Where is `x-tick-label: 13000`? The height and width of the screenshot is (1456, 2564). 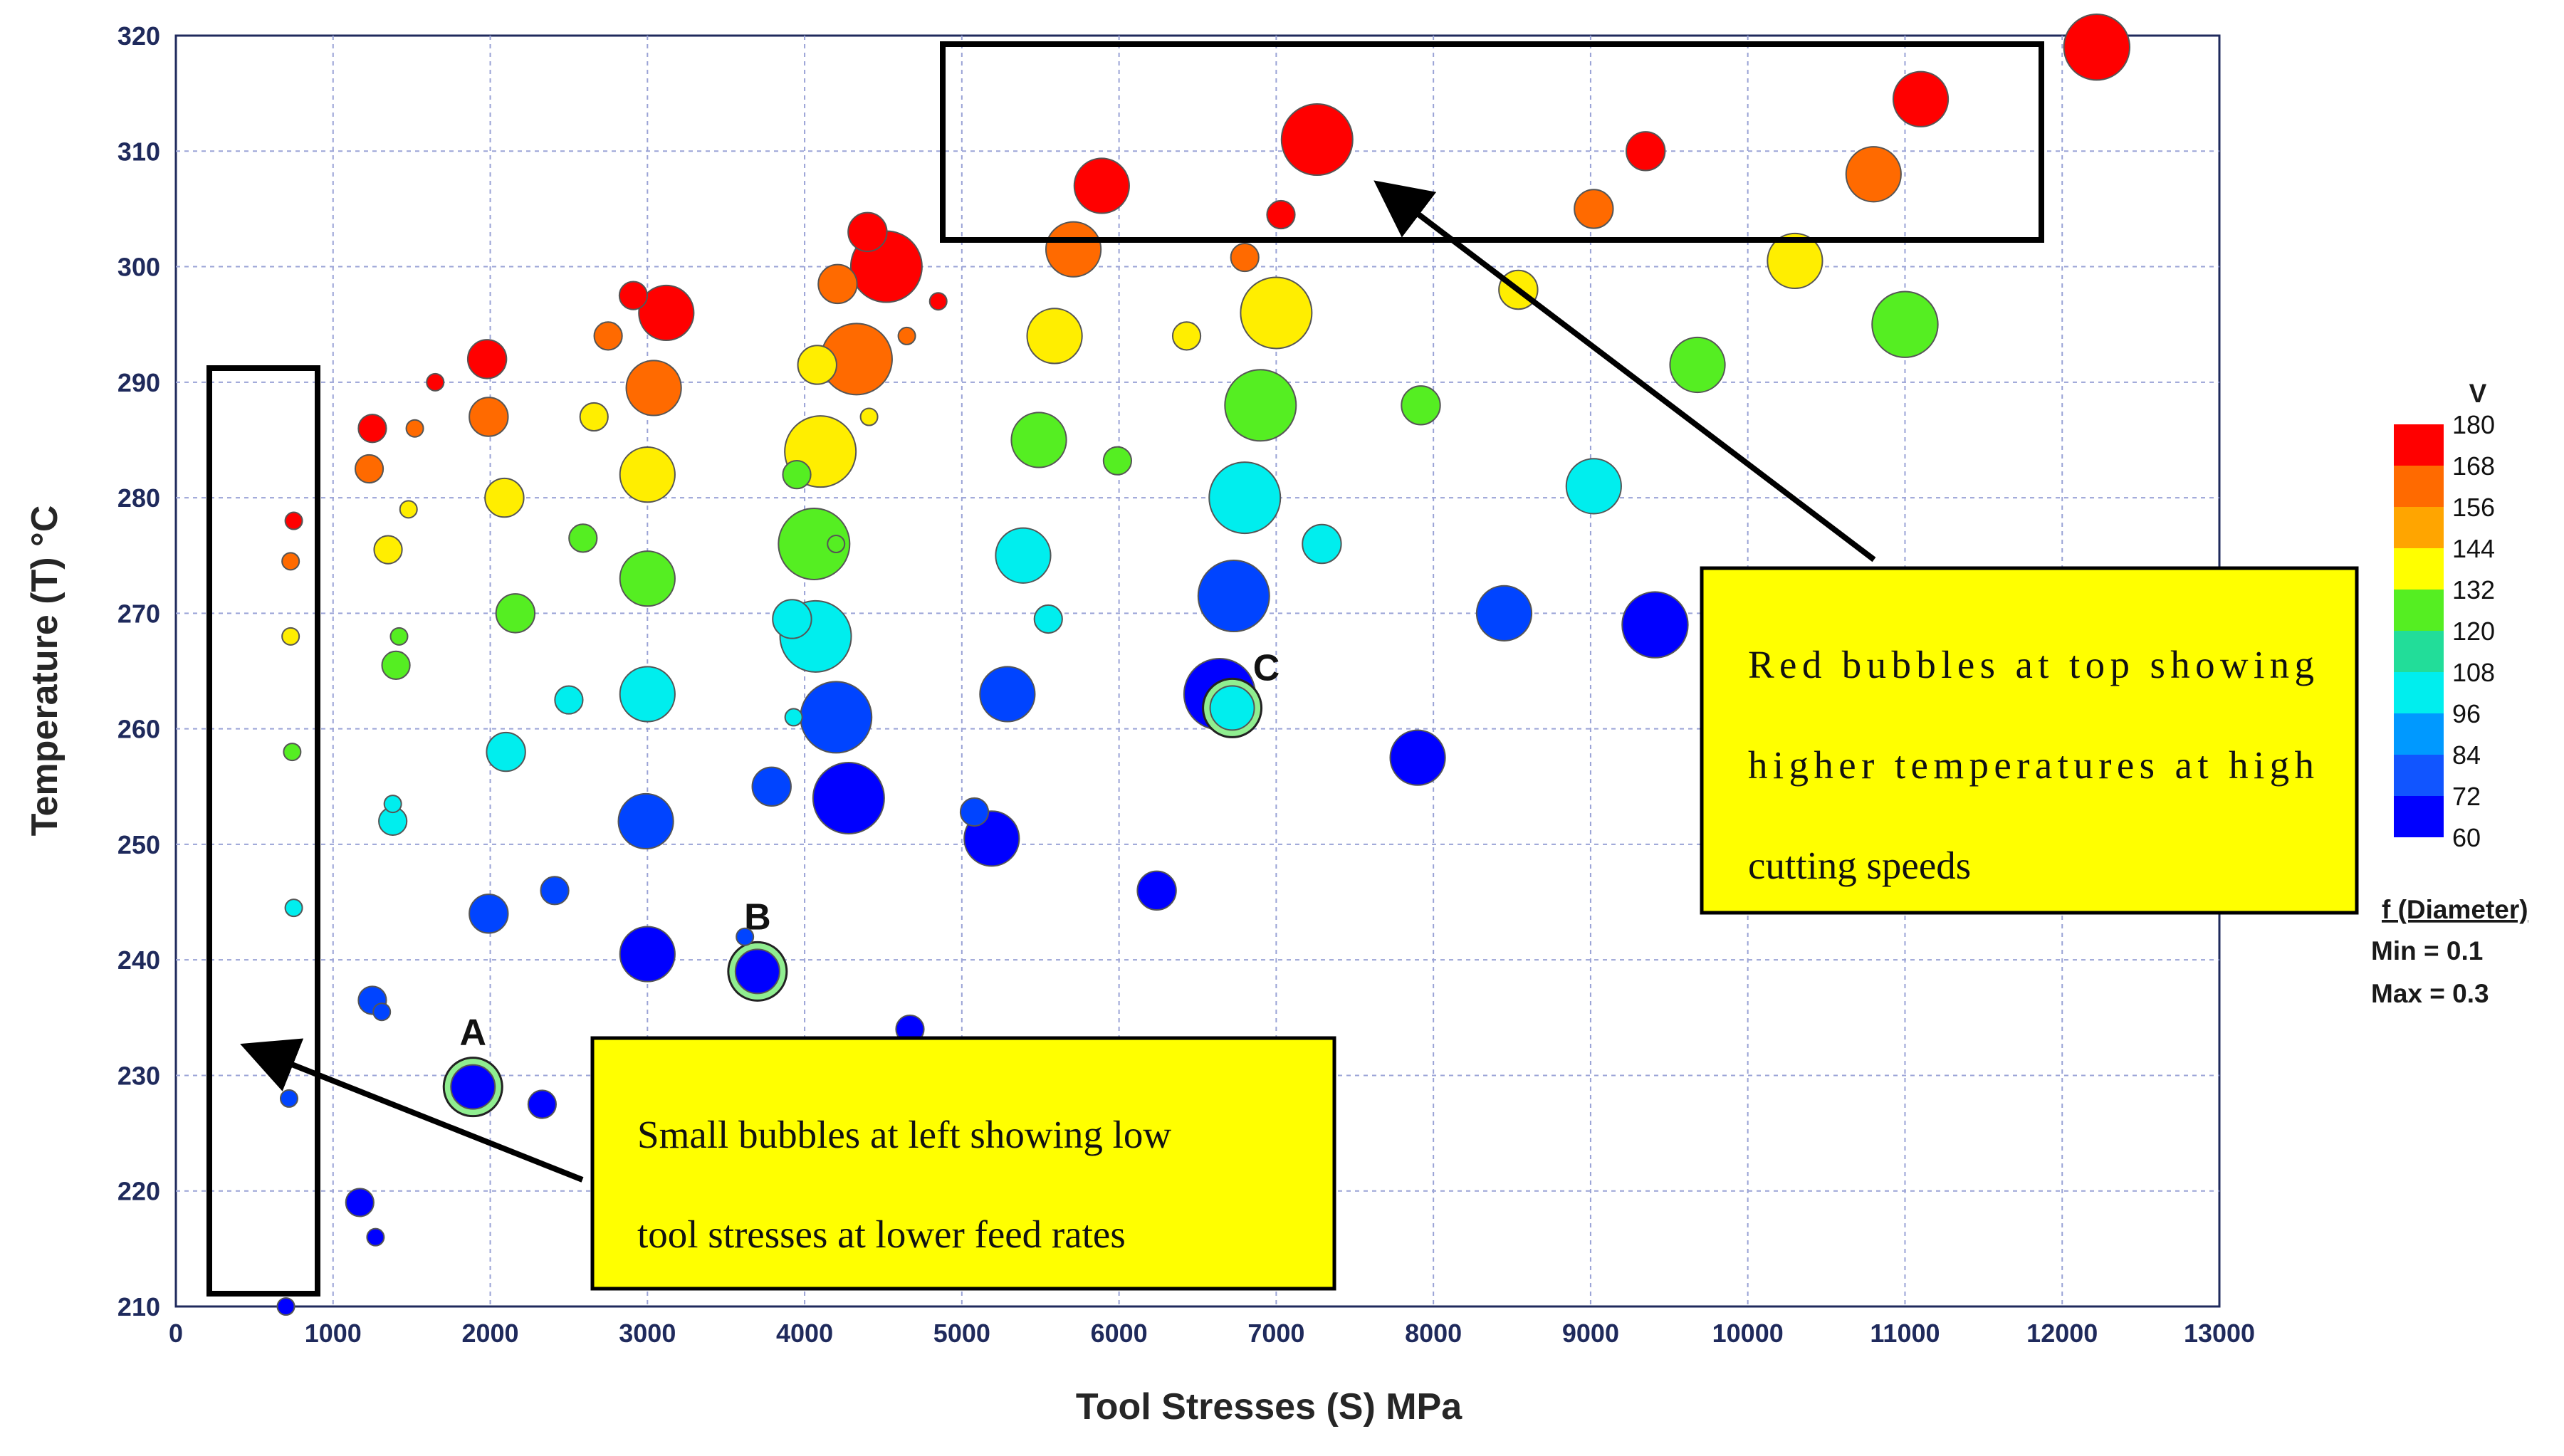
x-tick-label: 13000 is located at coordinates (2219, 1333).